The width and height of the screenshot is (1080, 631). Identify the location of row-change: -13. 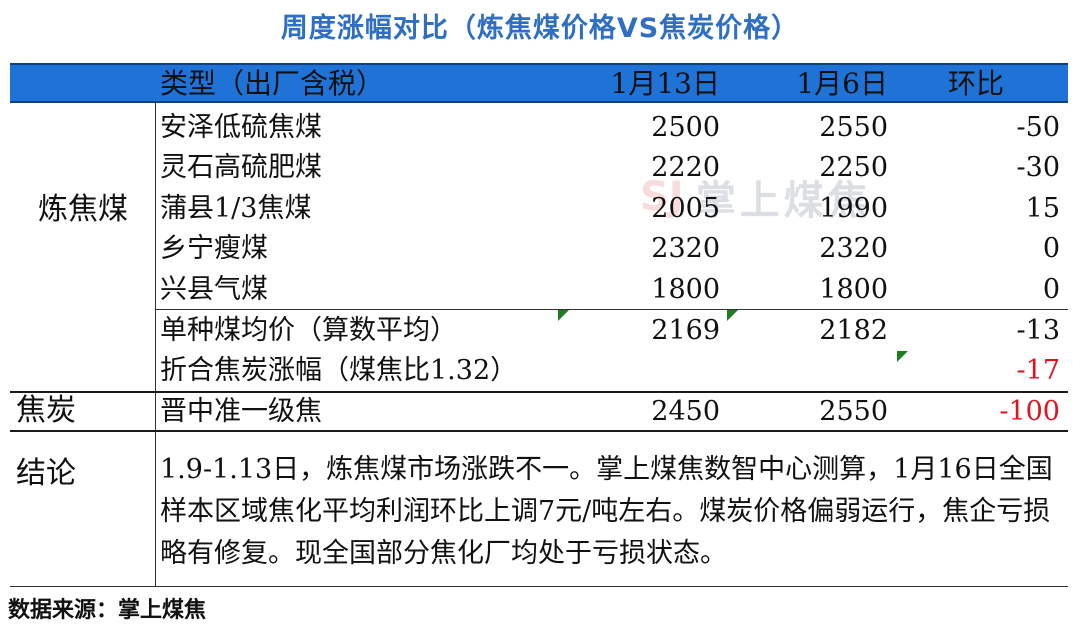
(1038, 330).